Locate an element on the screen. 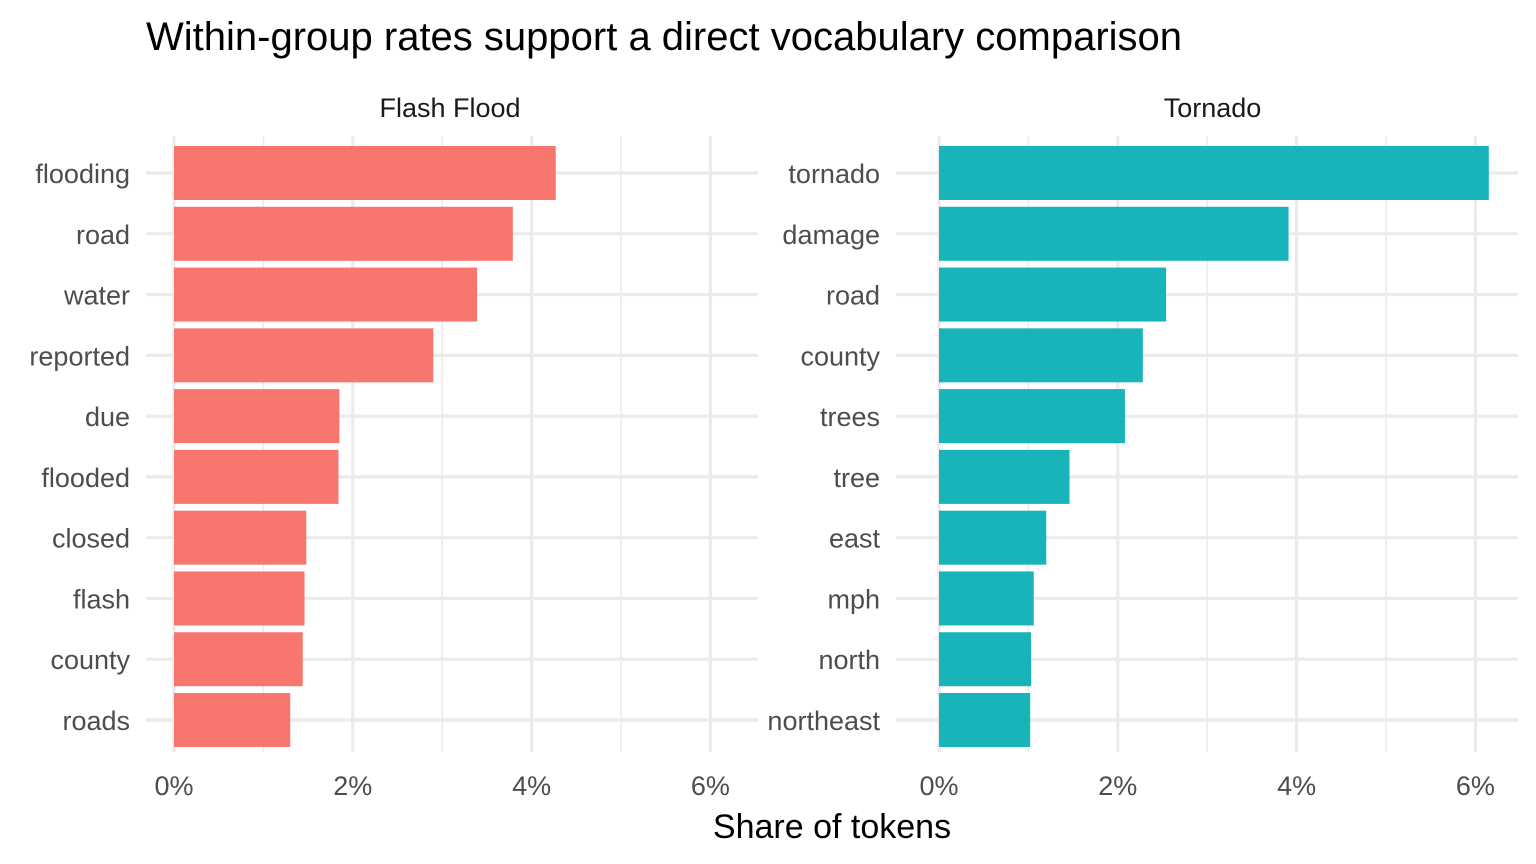 The image size is (1536, 864). bar-reported is located at coordinates (304, 355).